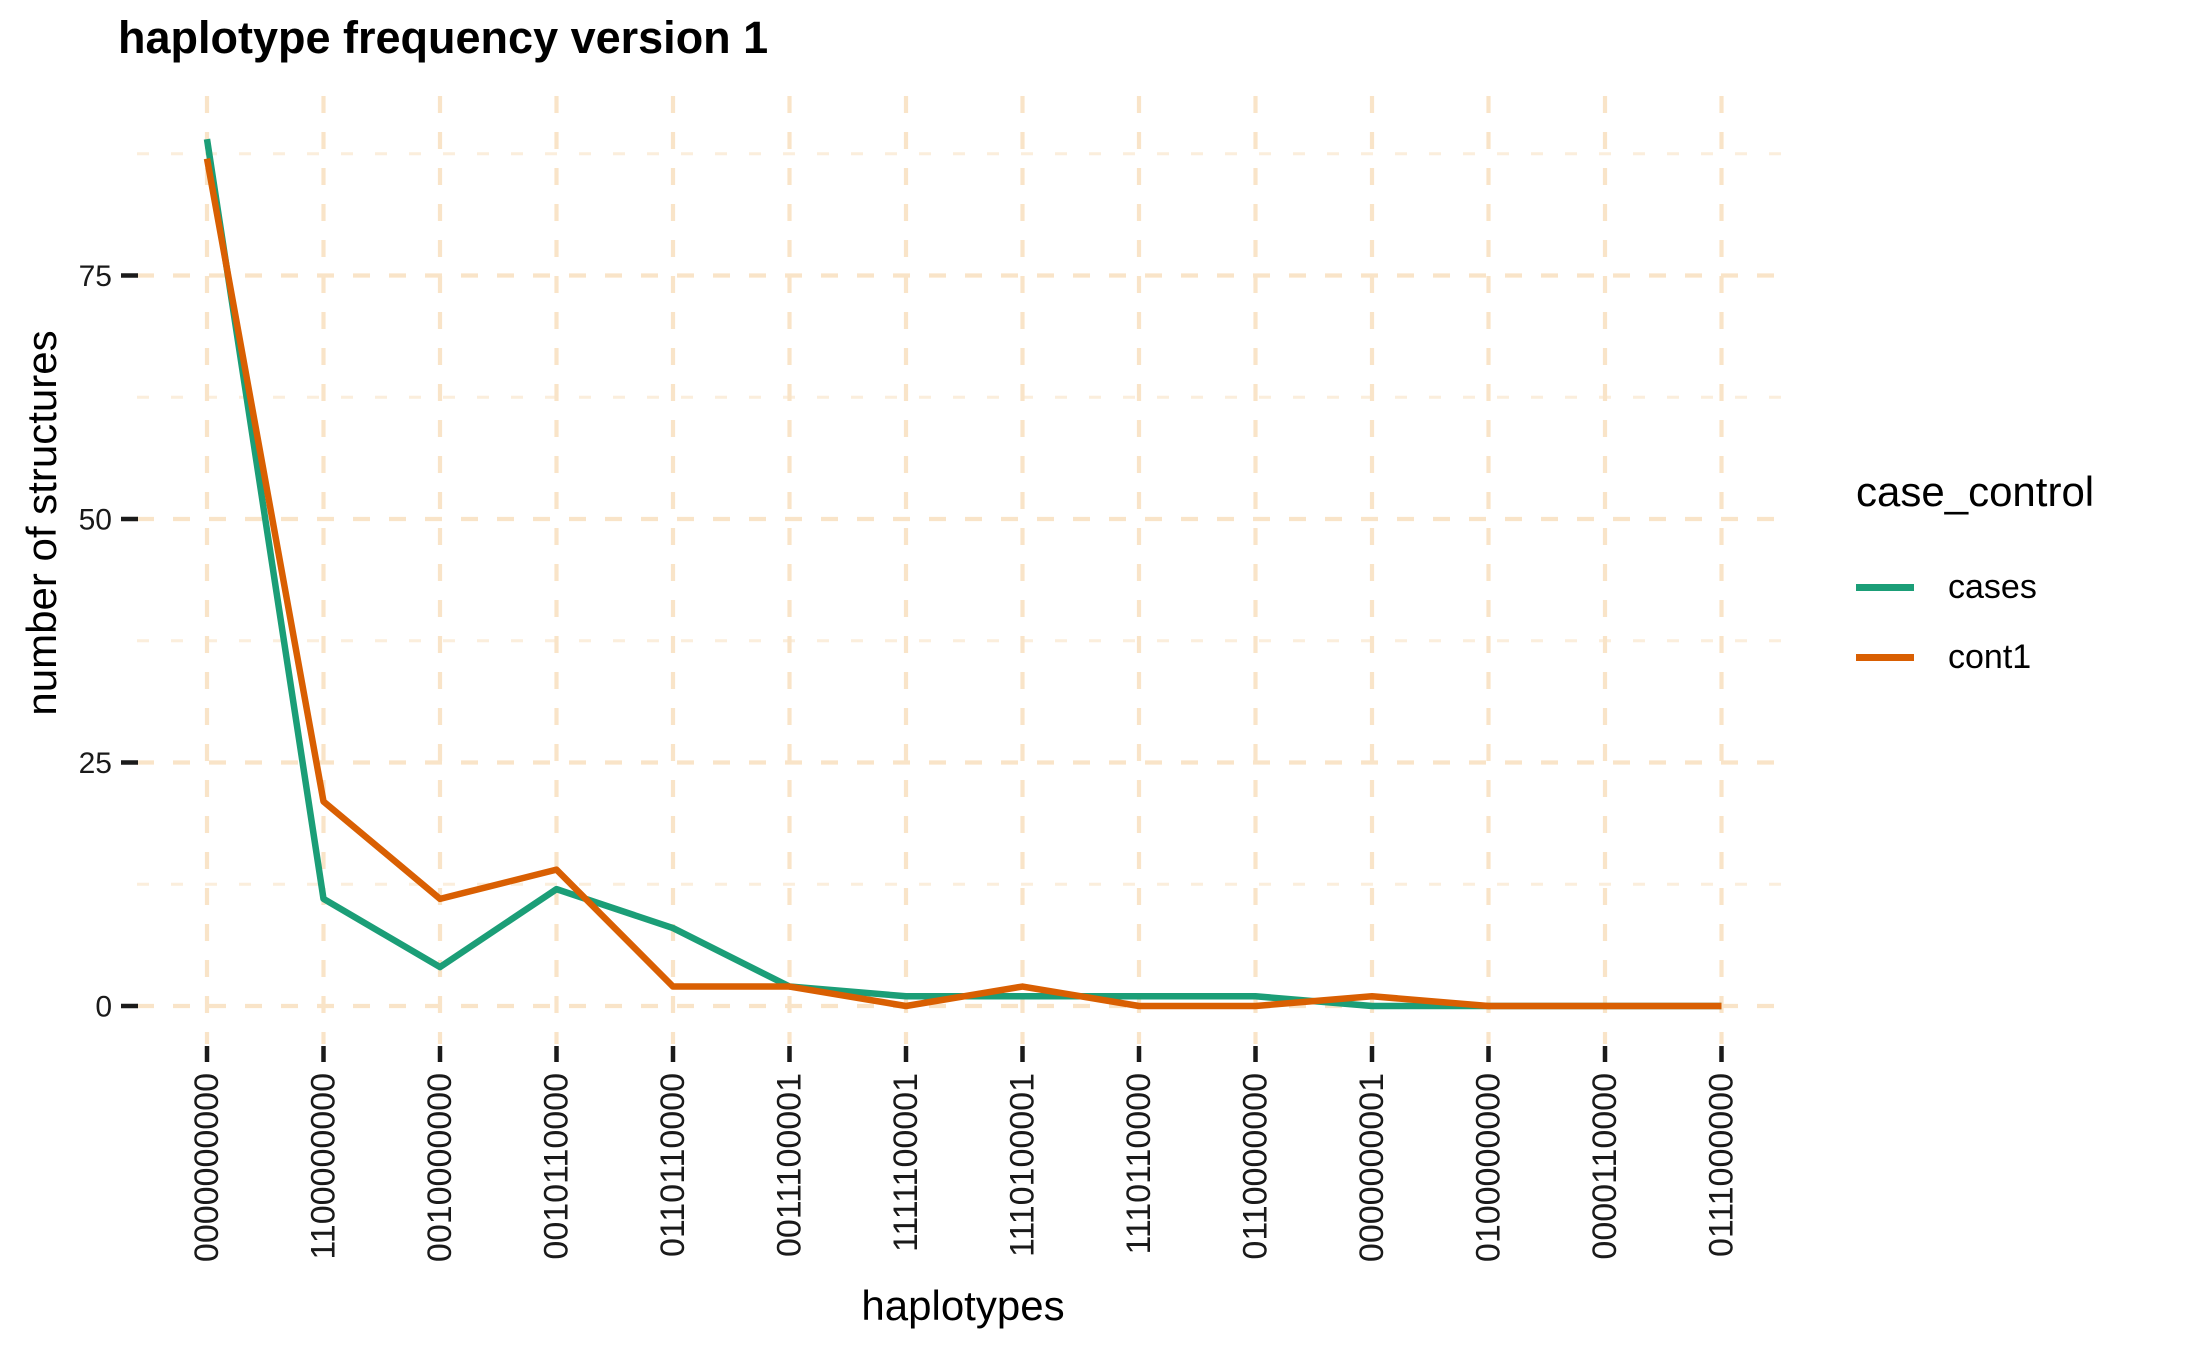  What do you see at coordinates (1489, 1167) in the screenshot?
I see `x-tick-label: 0100000000` at bounding box center [1489, 1167].